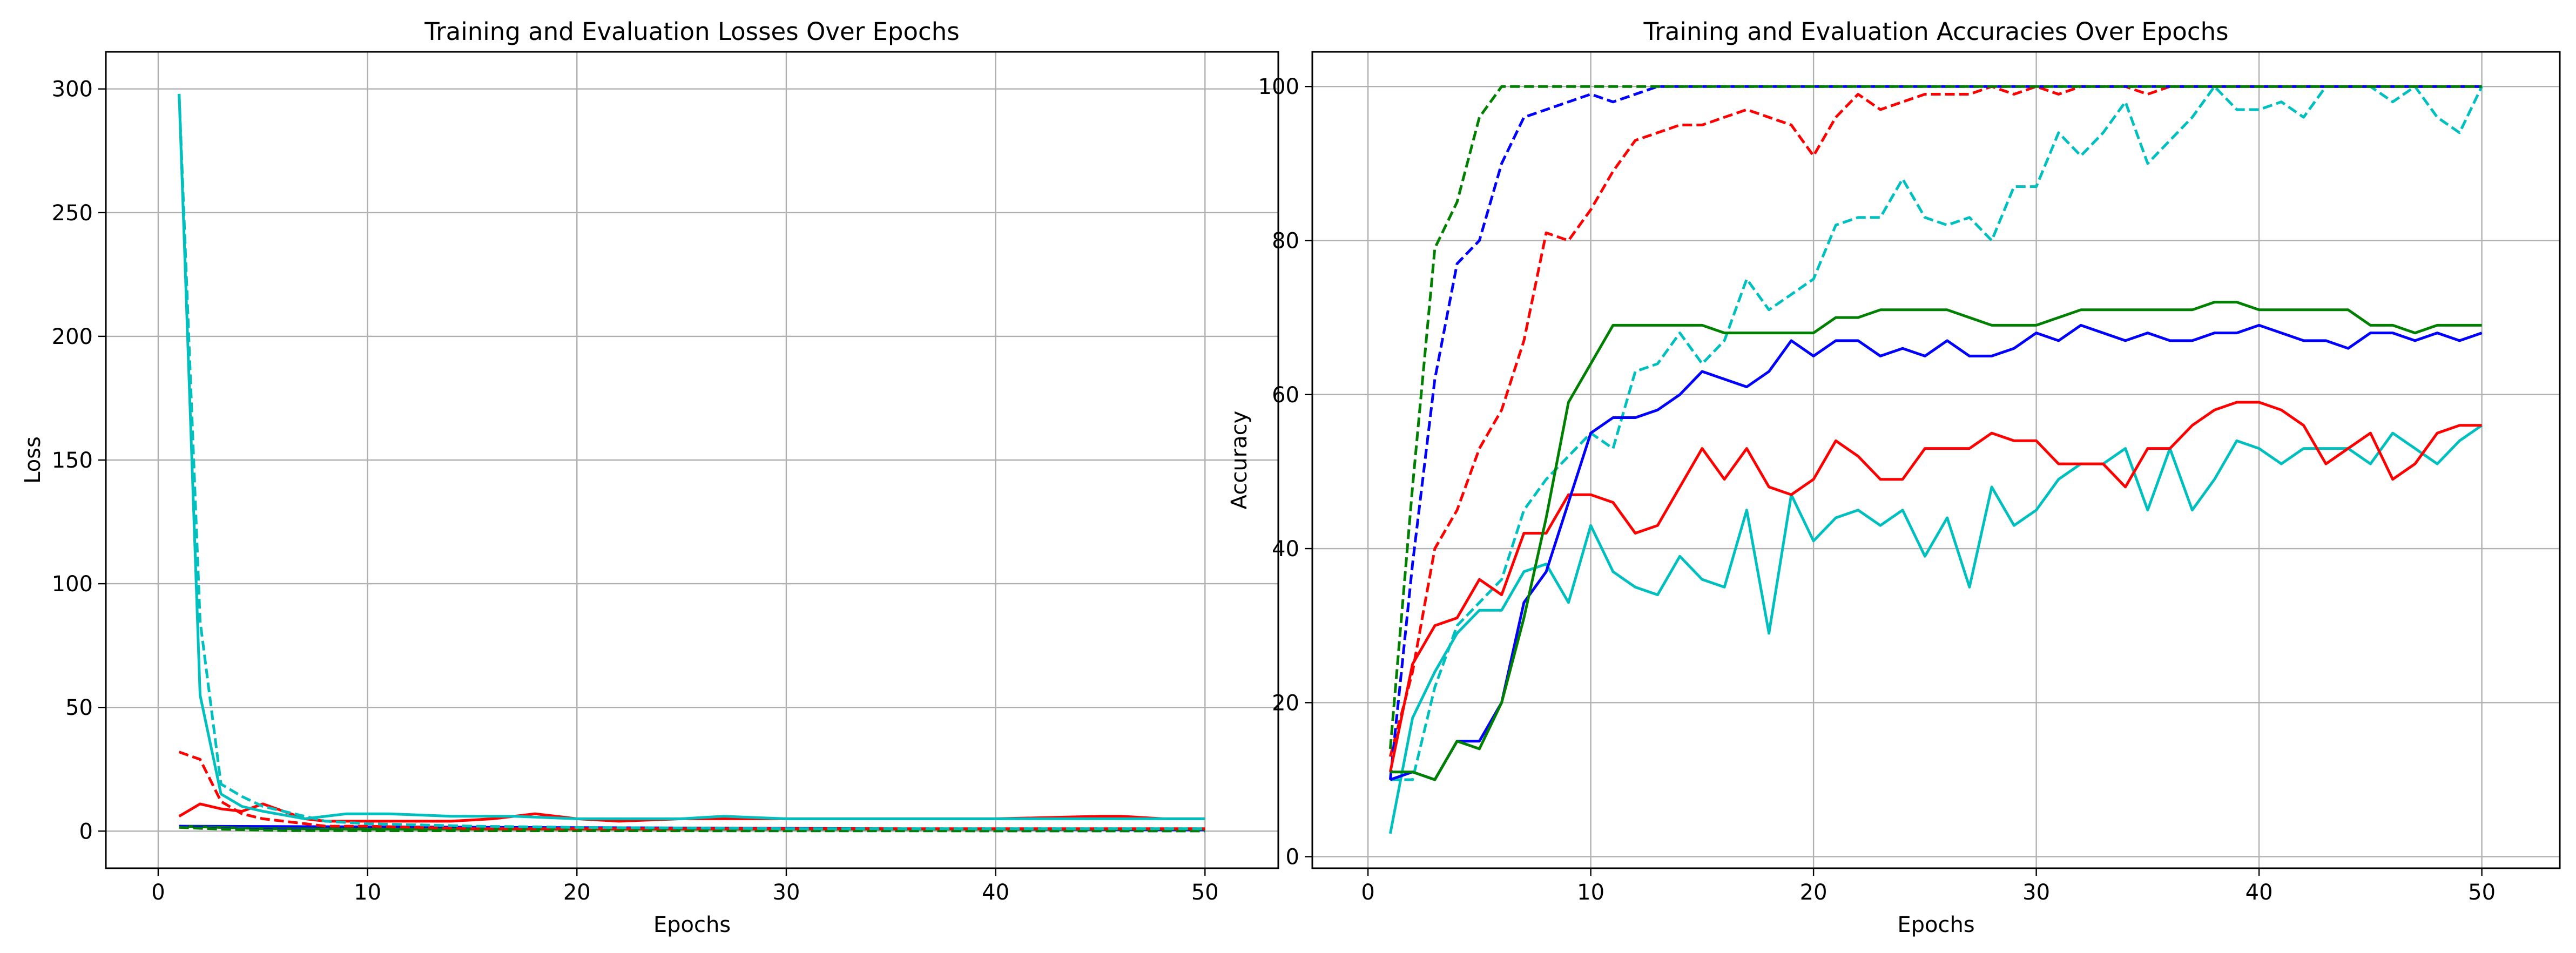  Describe the element at coordinates (86, 831) in the screenshot. I see `loss-chart-y-tick-label: 0` at that location.